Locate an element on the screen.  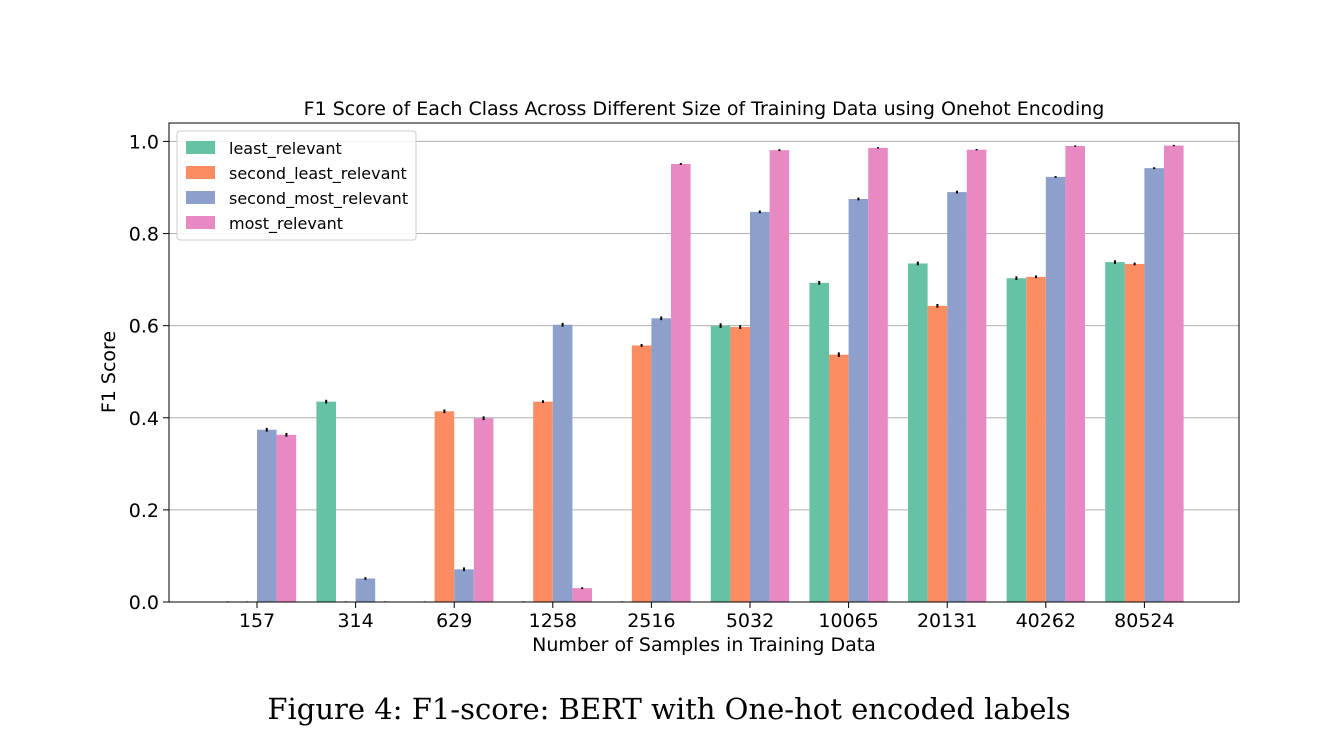
legend-label-least_relevant: least_relevant is located at coordinates (285, 149).